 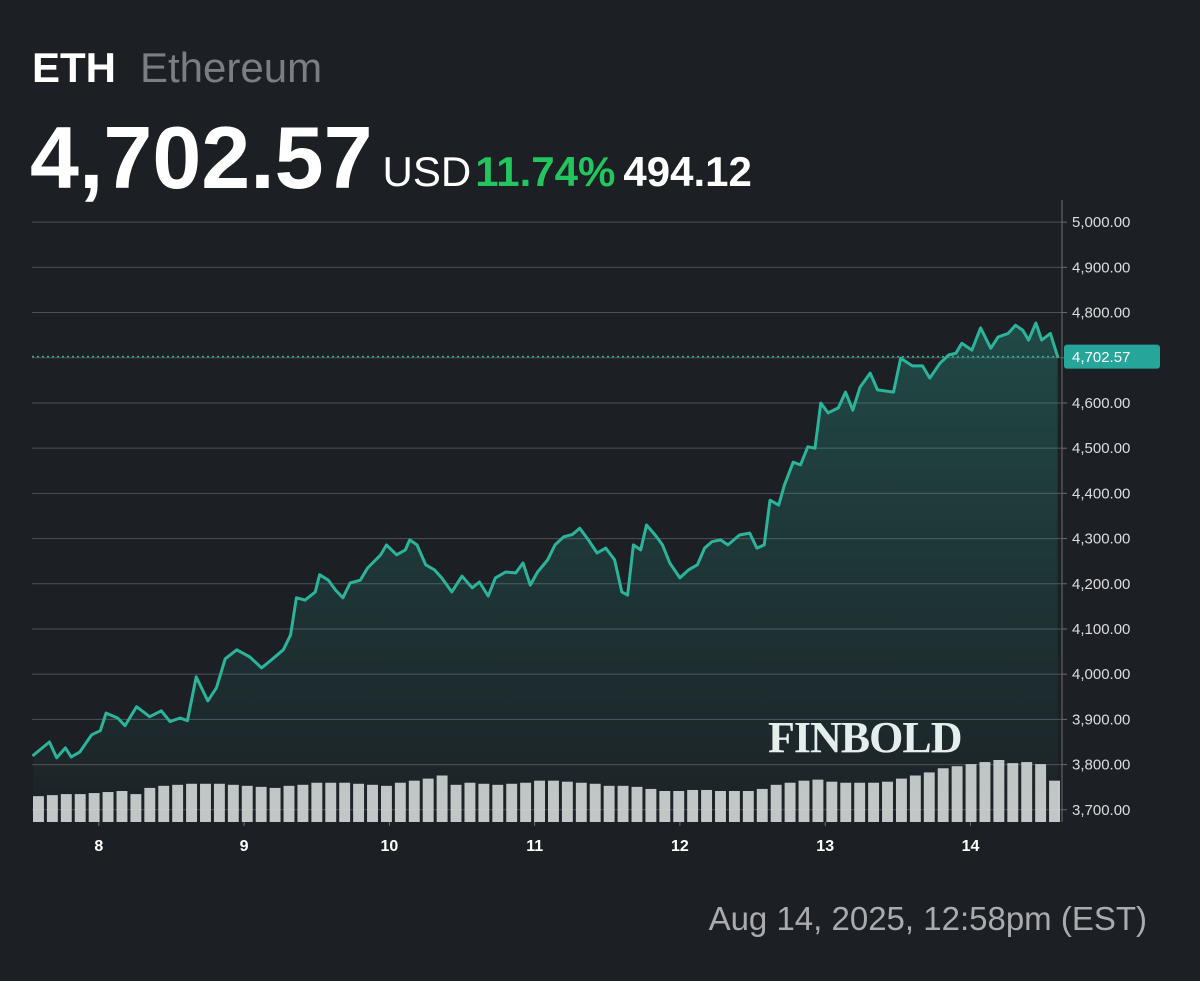 I want to click on current-price-tag, so click(x=1112, y=356).